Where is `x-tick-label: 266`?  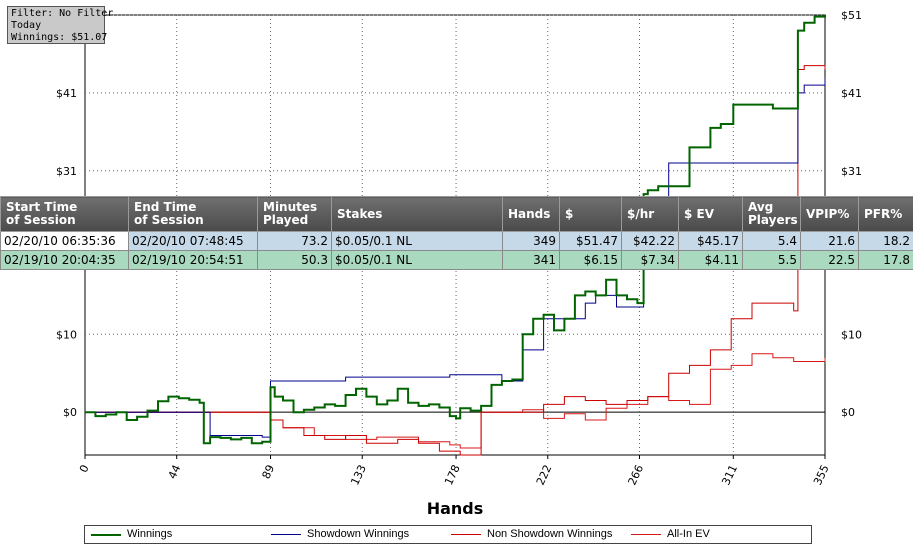 x-tick-label: 266 is located at coordinates (636, 475).